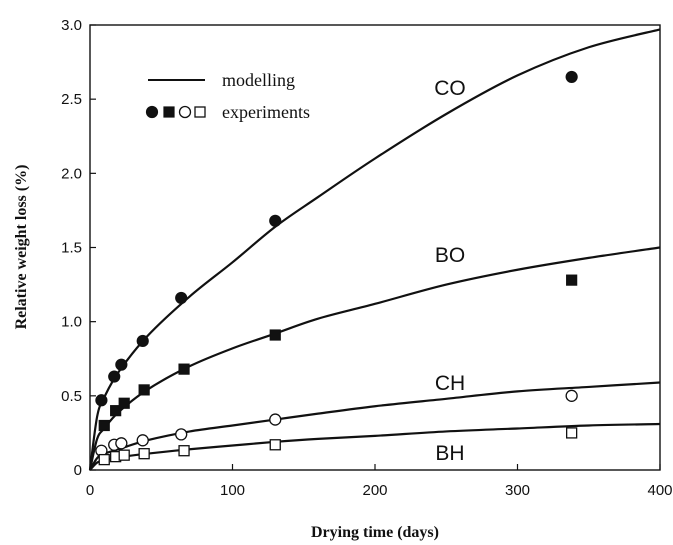  I want to click on ch-legend-marker, so click(185, 112).